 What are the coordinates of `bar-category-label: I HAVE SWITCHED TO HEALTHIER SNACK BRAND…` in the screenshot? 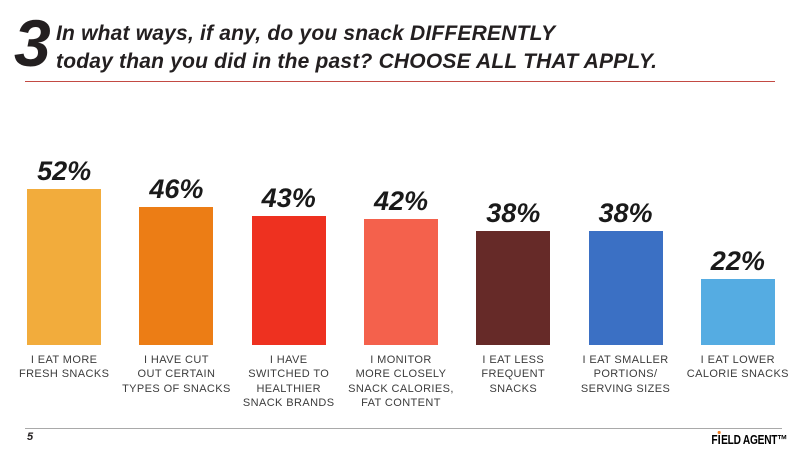 It's located at (288, 381).